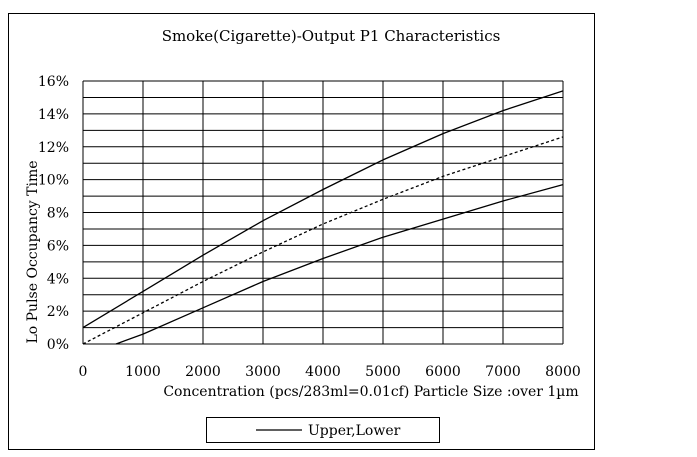  I want to click on x-tick-label: 4000, so click(323, 372).